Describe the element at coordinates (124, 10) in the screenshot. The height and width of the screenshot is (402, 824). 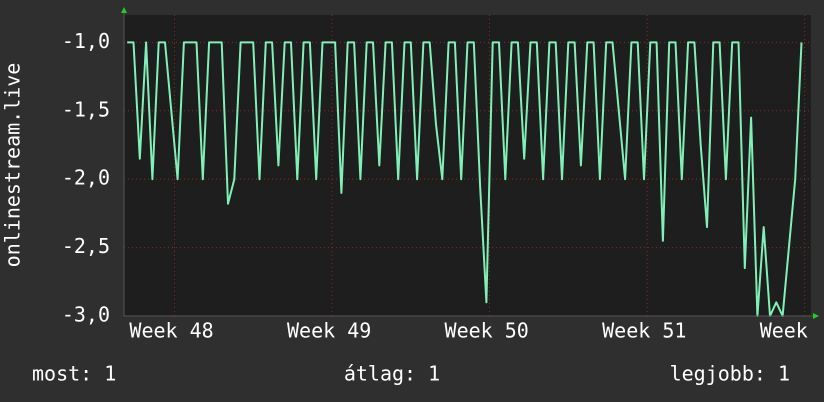
I see `y-axis-arrow` at that location.